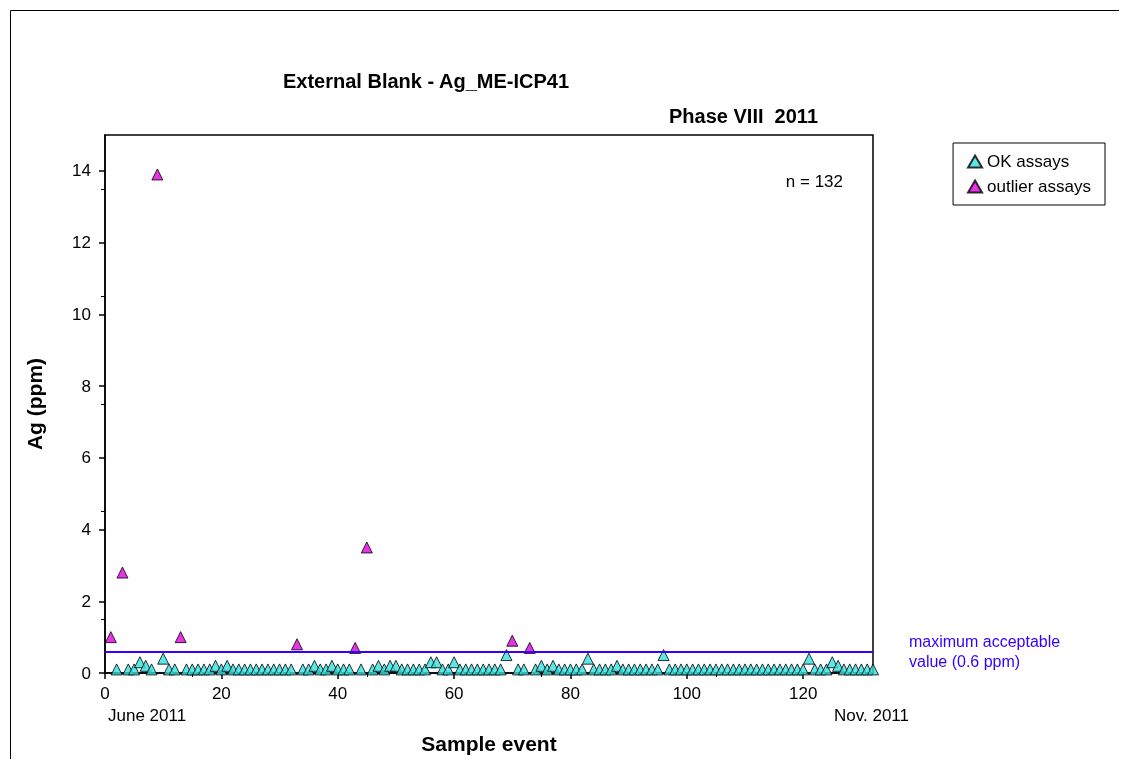 The width and height of the screenshot is (1127, 767). I want to click on x-axis-title: Sample event, so click(489, 743).